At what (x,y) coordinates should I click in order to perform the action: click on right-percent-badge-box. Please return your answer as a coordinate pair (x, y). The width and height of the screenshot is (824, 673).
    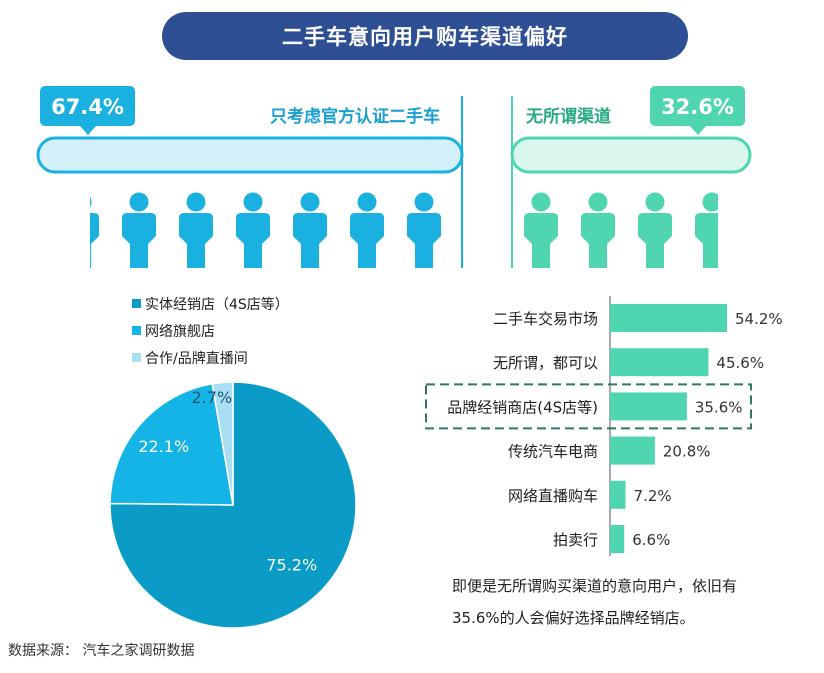
    Looking at the image, I should click on (697, 106).